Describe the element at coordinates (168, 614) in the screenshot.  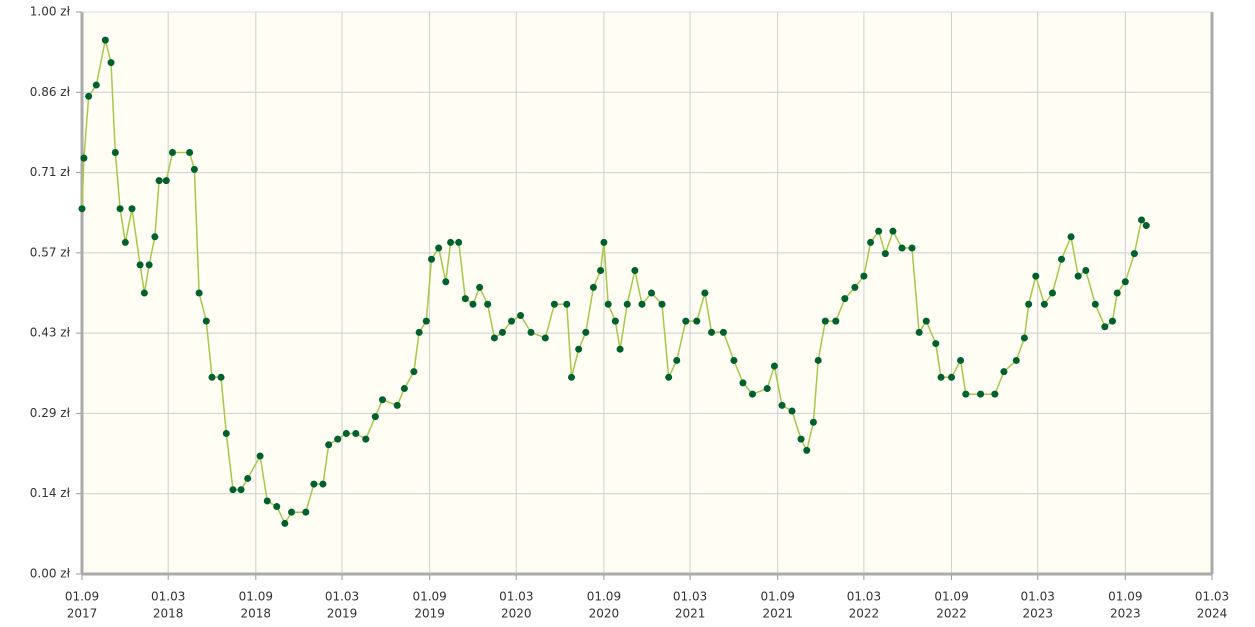
I see `x-tick-label: 2018` at that location.